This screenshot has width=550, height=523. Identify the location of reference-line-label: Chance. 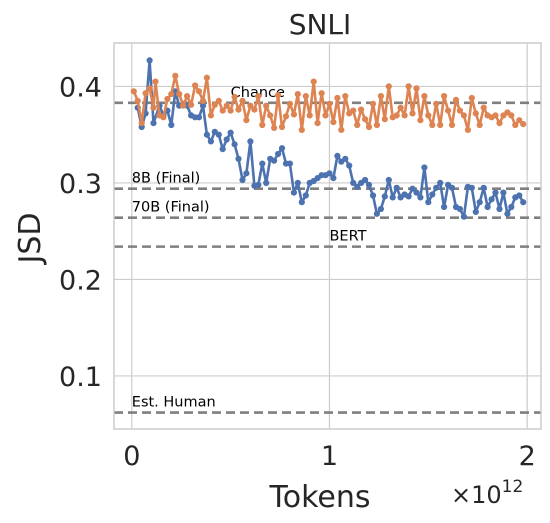
(258, 93).